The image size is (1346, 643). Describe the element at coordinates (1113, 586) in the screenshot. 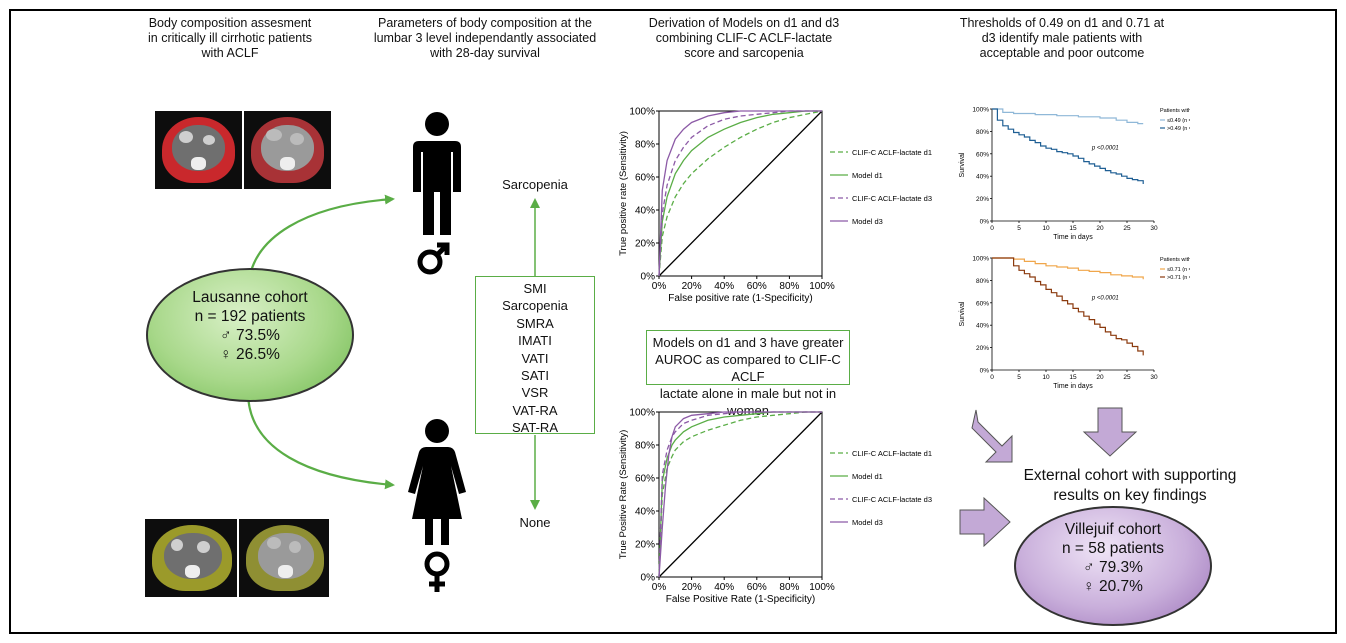

I see `cohort-female-percent: ♀ 20.7%` at that location.